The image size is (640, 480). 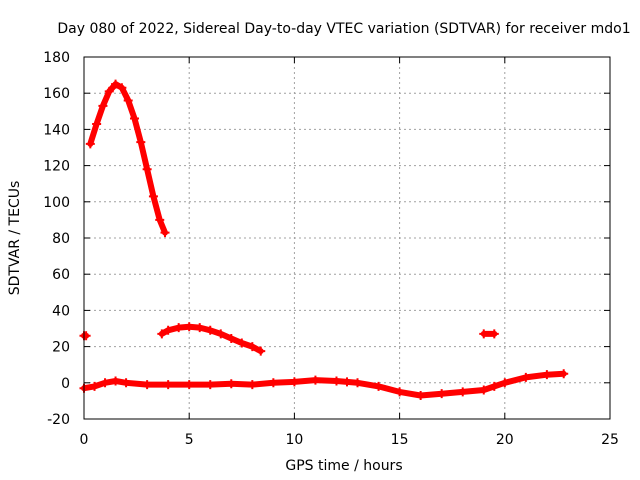 I want to click on y-tick-label: -20, so click(x=58, y=420).